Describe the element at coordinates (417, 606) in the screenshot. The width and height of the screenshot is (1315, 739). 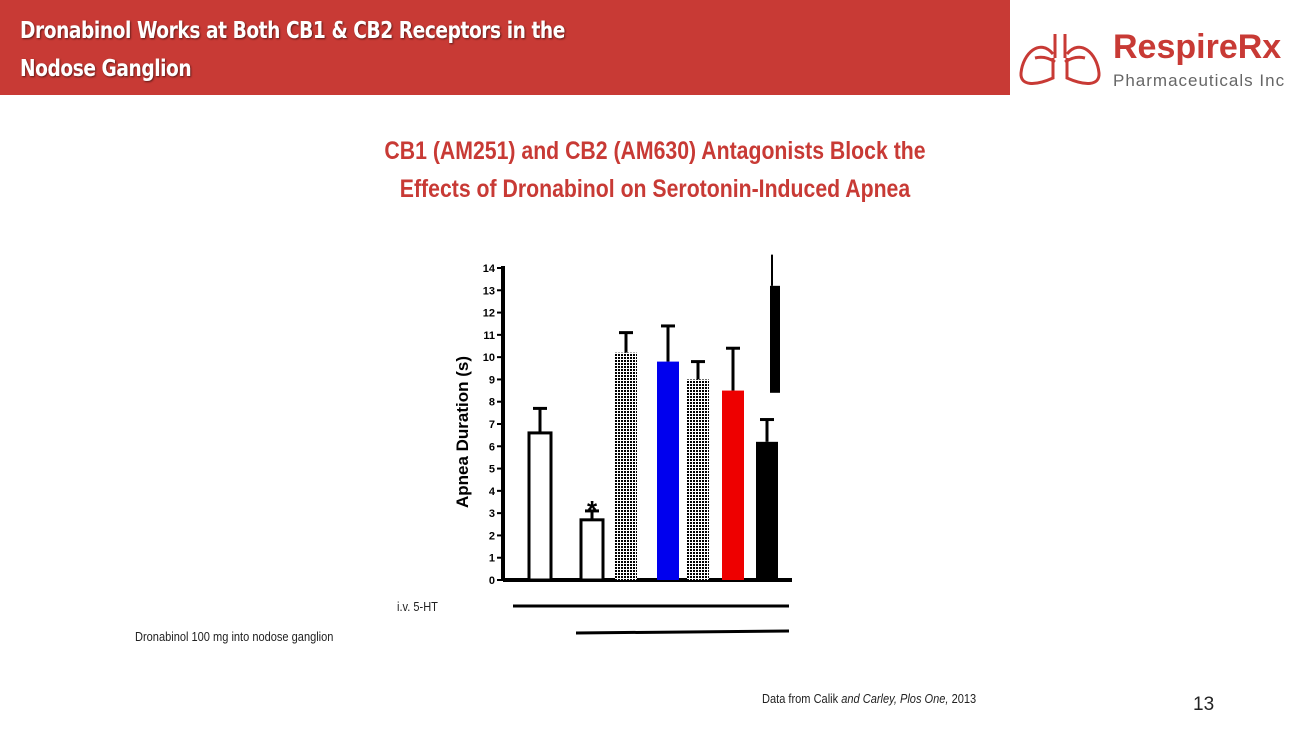
I see `treatment-label-5ht: i.v. 5-HT` at that location.